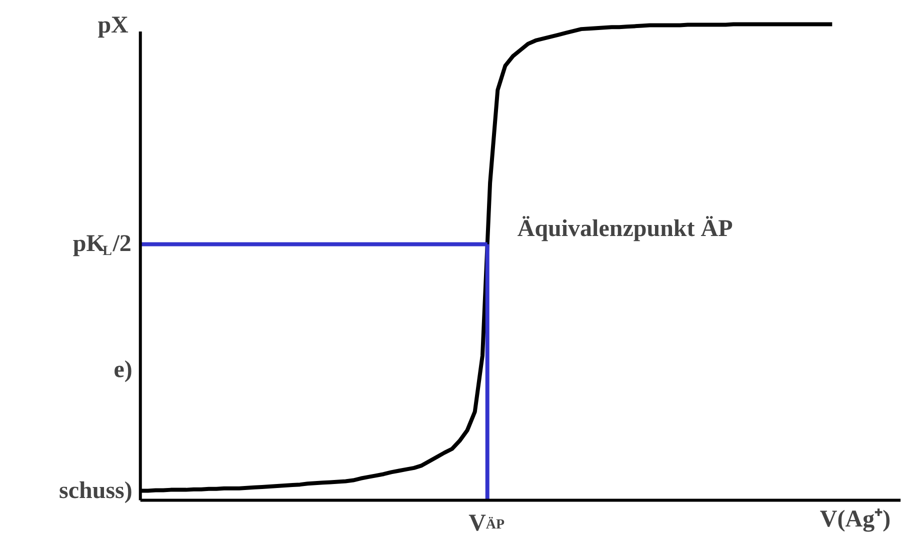  What do you see at coordinates (855, 519) in the screenshot?
I see `x-axis-title: V(Ag⁺)` at bounding box center [855, 519].